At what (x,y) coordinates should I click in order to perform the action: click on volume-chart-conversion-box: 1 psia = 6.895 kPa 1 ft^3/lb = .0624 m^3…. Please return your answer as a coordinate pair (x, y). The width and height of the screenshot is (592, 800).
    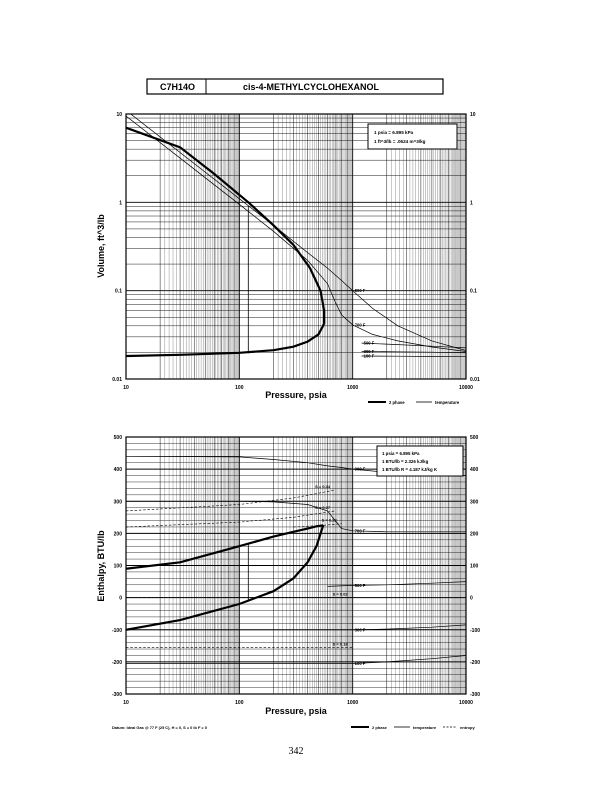
    Looking at the image, I should click on (412, 136).